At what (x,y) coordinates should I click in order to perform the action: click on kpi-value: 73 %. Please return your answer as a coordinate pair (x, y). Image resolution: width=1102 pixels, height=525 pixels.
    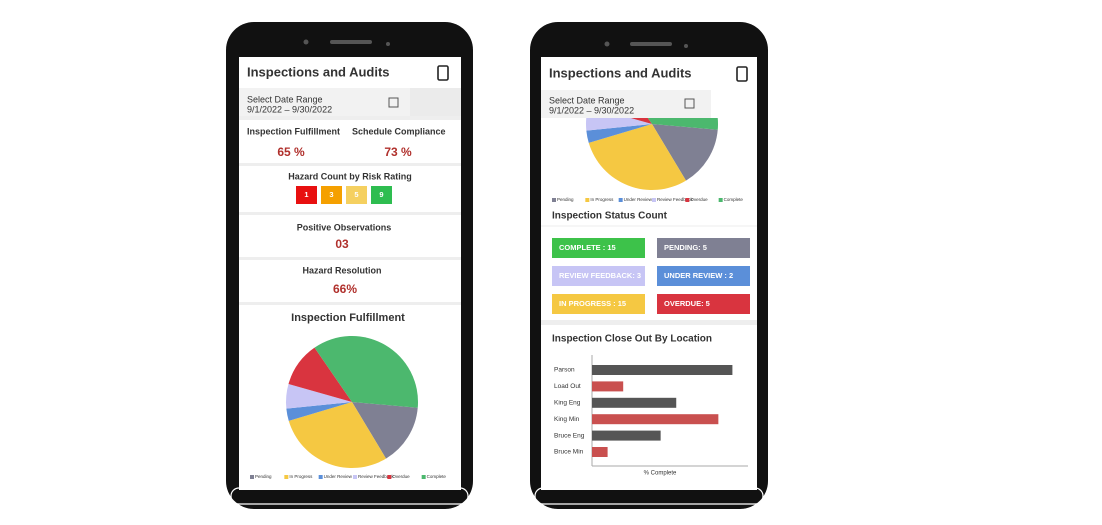
    Looking at the image, I should click on (398, 152).